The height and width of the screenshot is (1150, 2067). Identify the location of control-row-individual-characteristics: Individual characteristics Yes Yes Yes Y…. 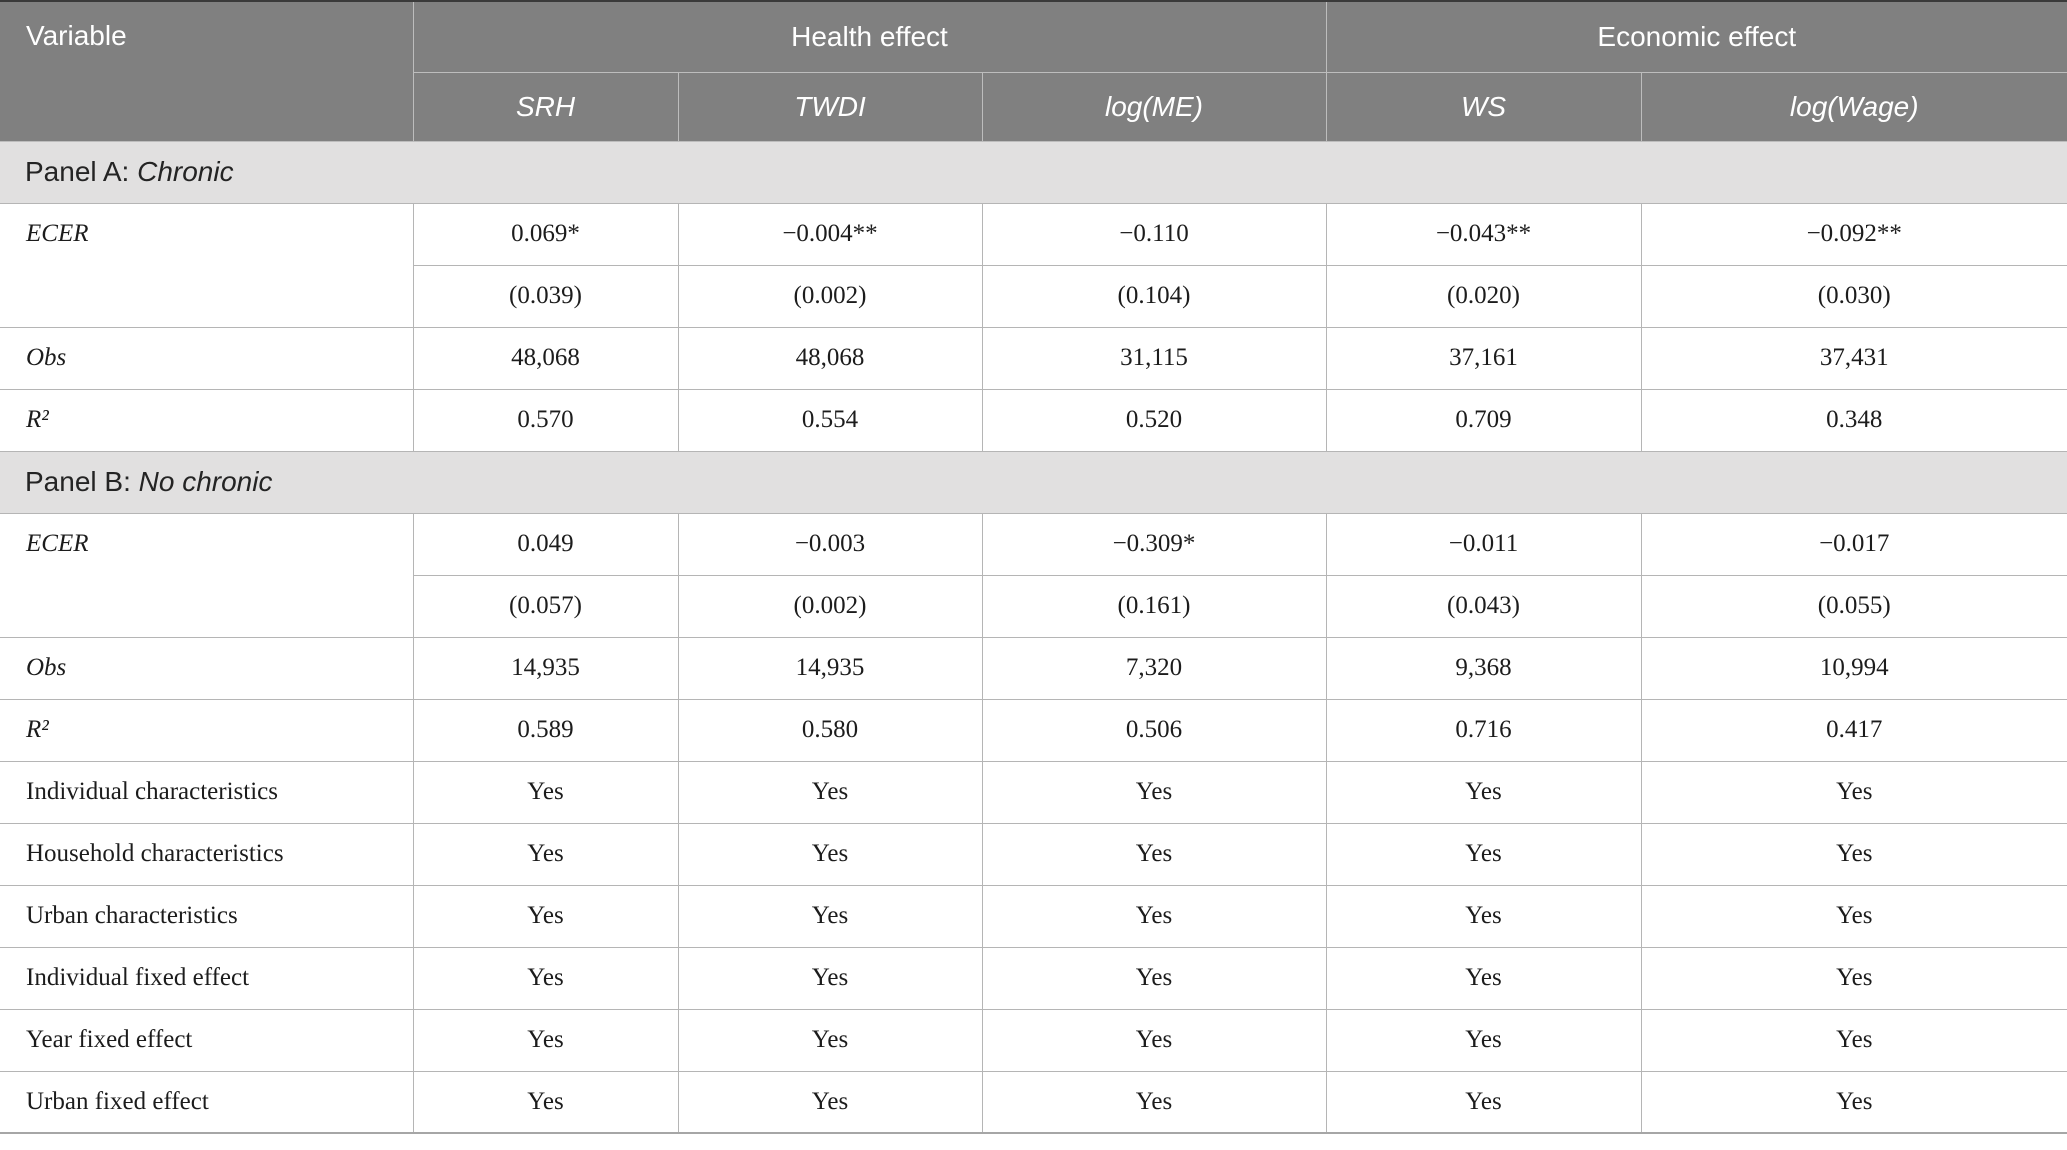
(1033, 792).